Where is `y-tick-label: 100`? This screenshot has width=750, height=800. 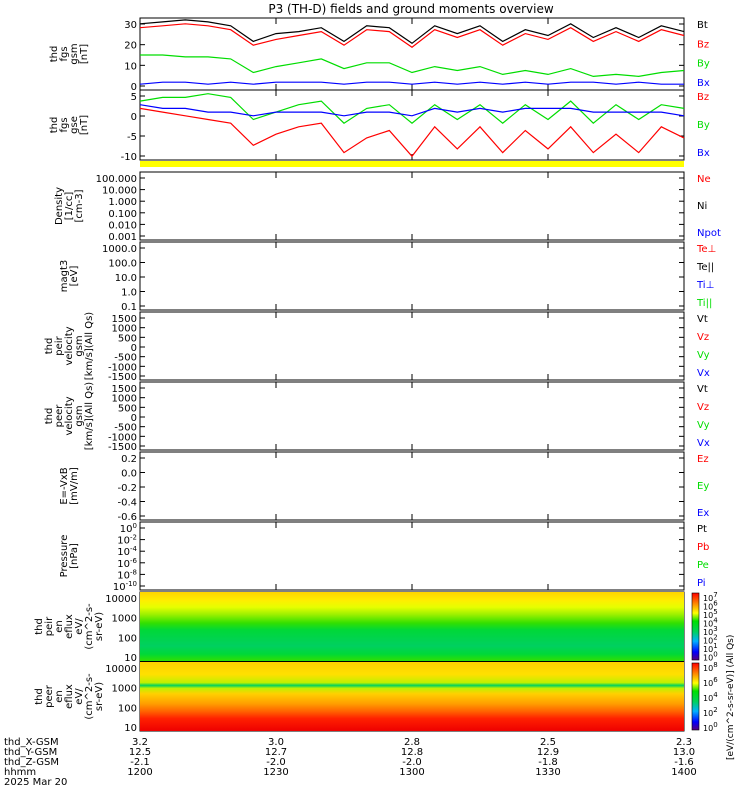
y-tick-label: 100 is located at coordinates (127, 708).